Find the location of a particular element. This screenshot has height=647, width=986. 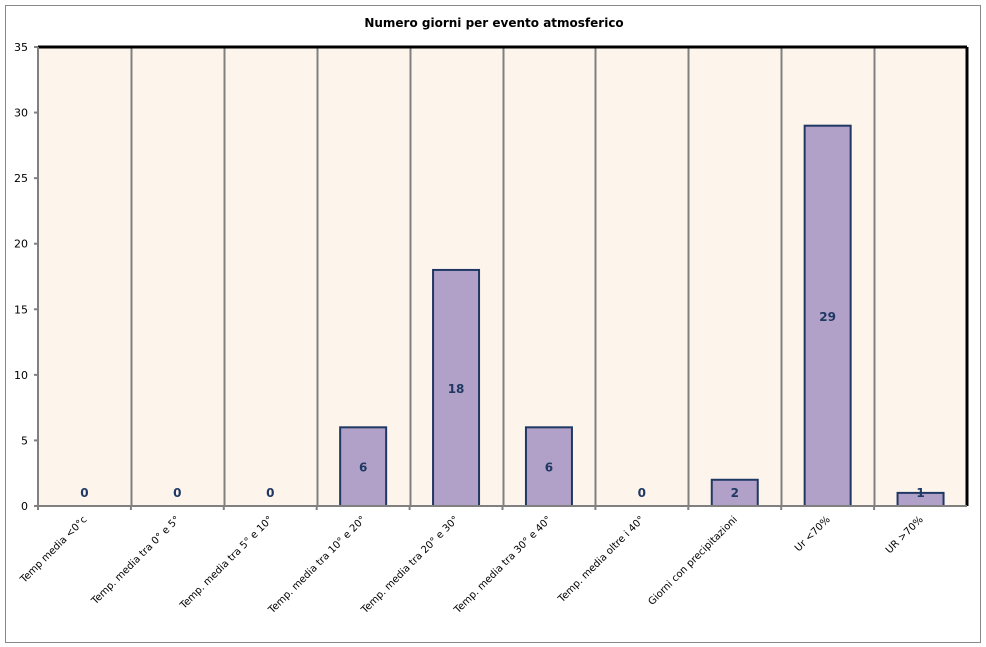

y-tick-label: 15 is located at coordinates (21, 309).